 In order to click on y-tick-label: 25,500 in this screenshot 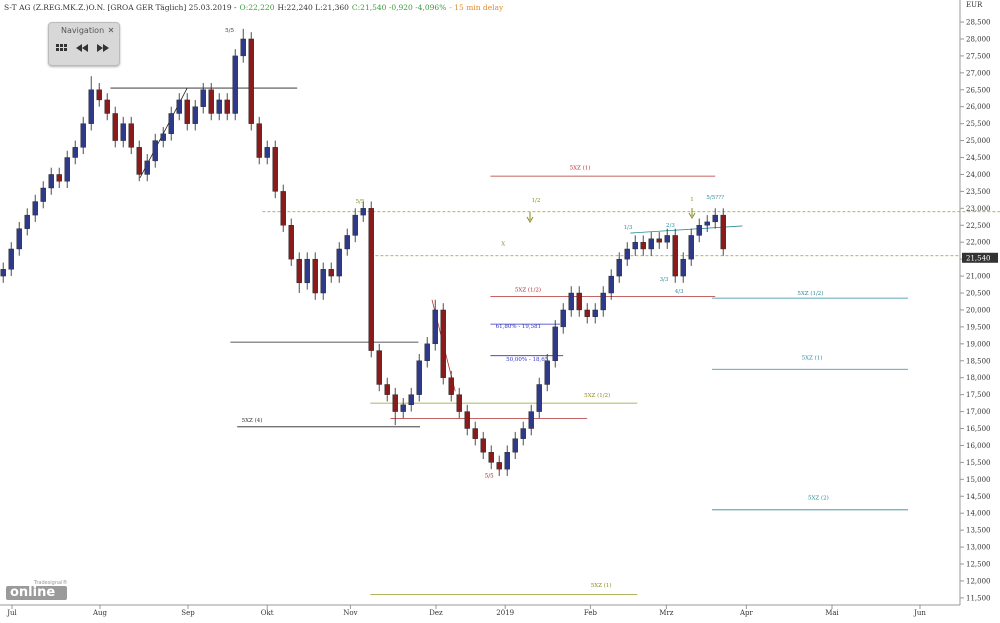, I will do `click(978, 124)`.